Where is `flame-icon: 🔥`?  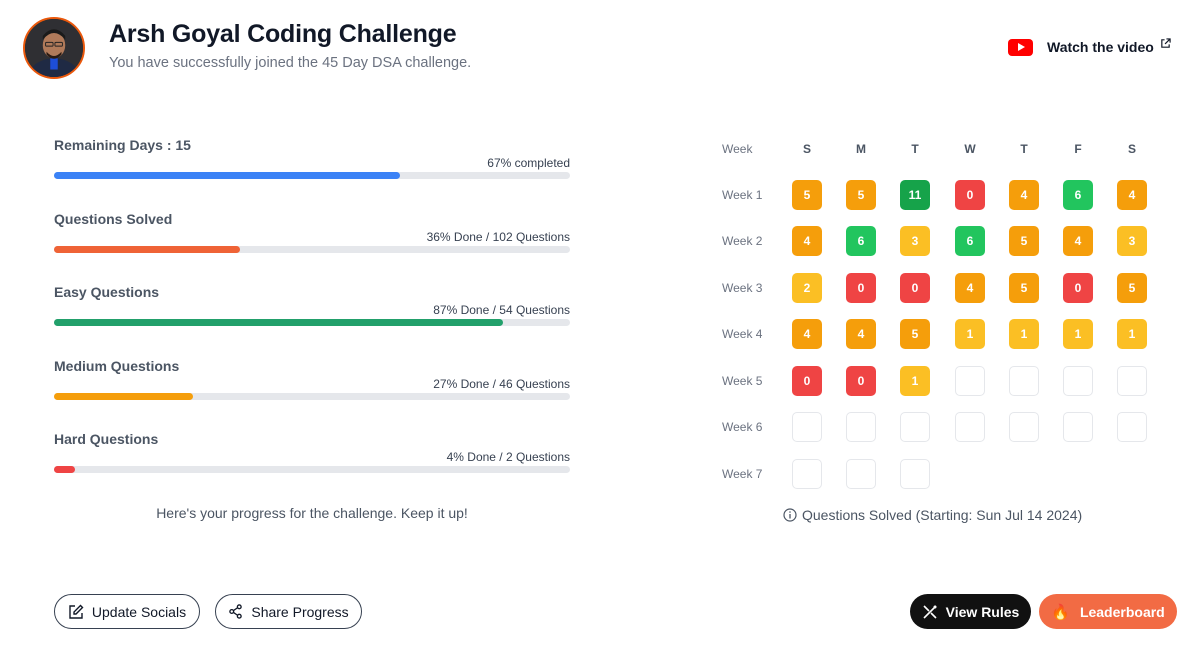 flame-icon: 🔥 is located at coordinates (1060, 612).